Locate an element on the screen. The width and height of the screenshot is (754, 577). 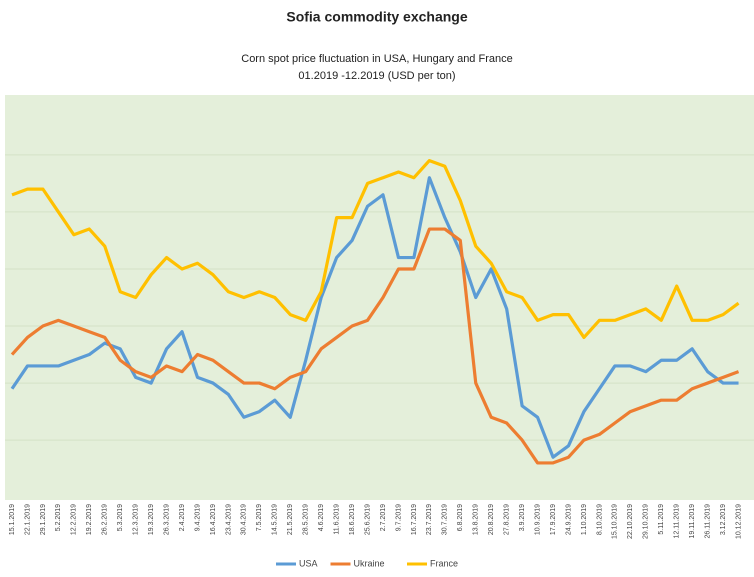
x-tick-label: 1.10.2019 is located at coordinates (584, 519).